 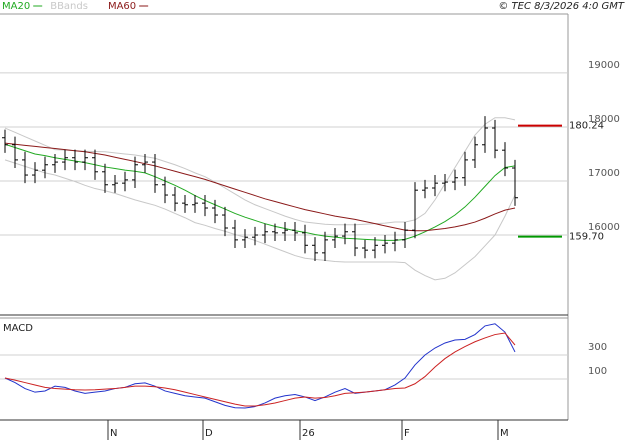 What do you see at coordinates (604, 65) in the screenshot?
I see `y-tick-label: 19000` at bounding box center [604, 65].